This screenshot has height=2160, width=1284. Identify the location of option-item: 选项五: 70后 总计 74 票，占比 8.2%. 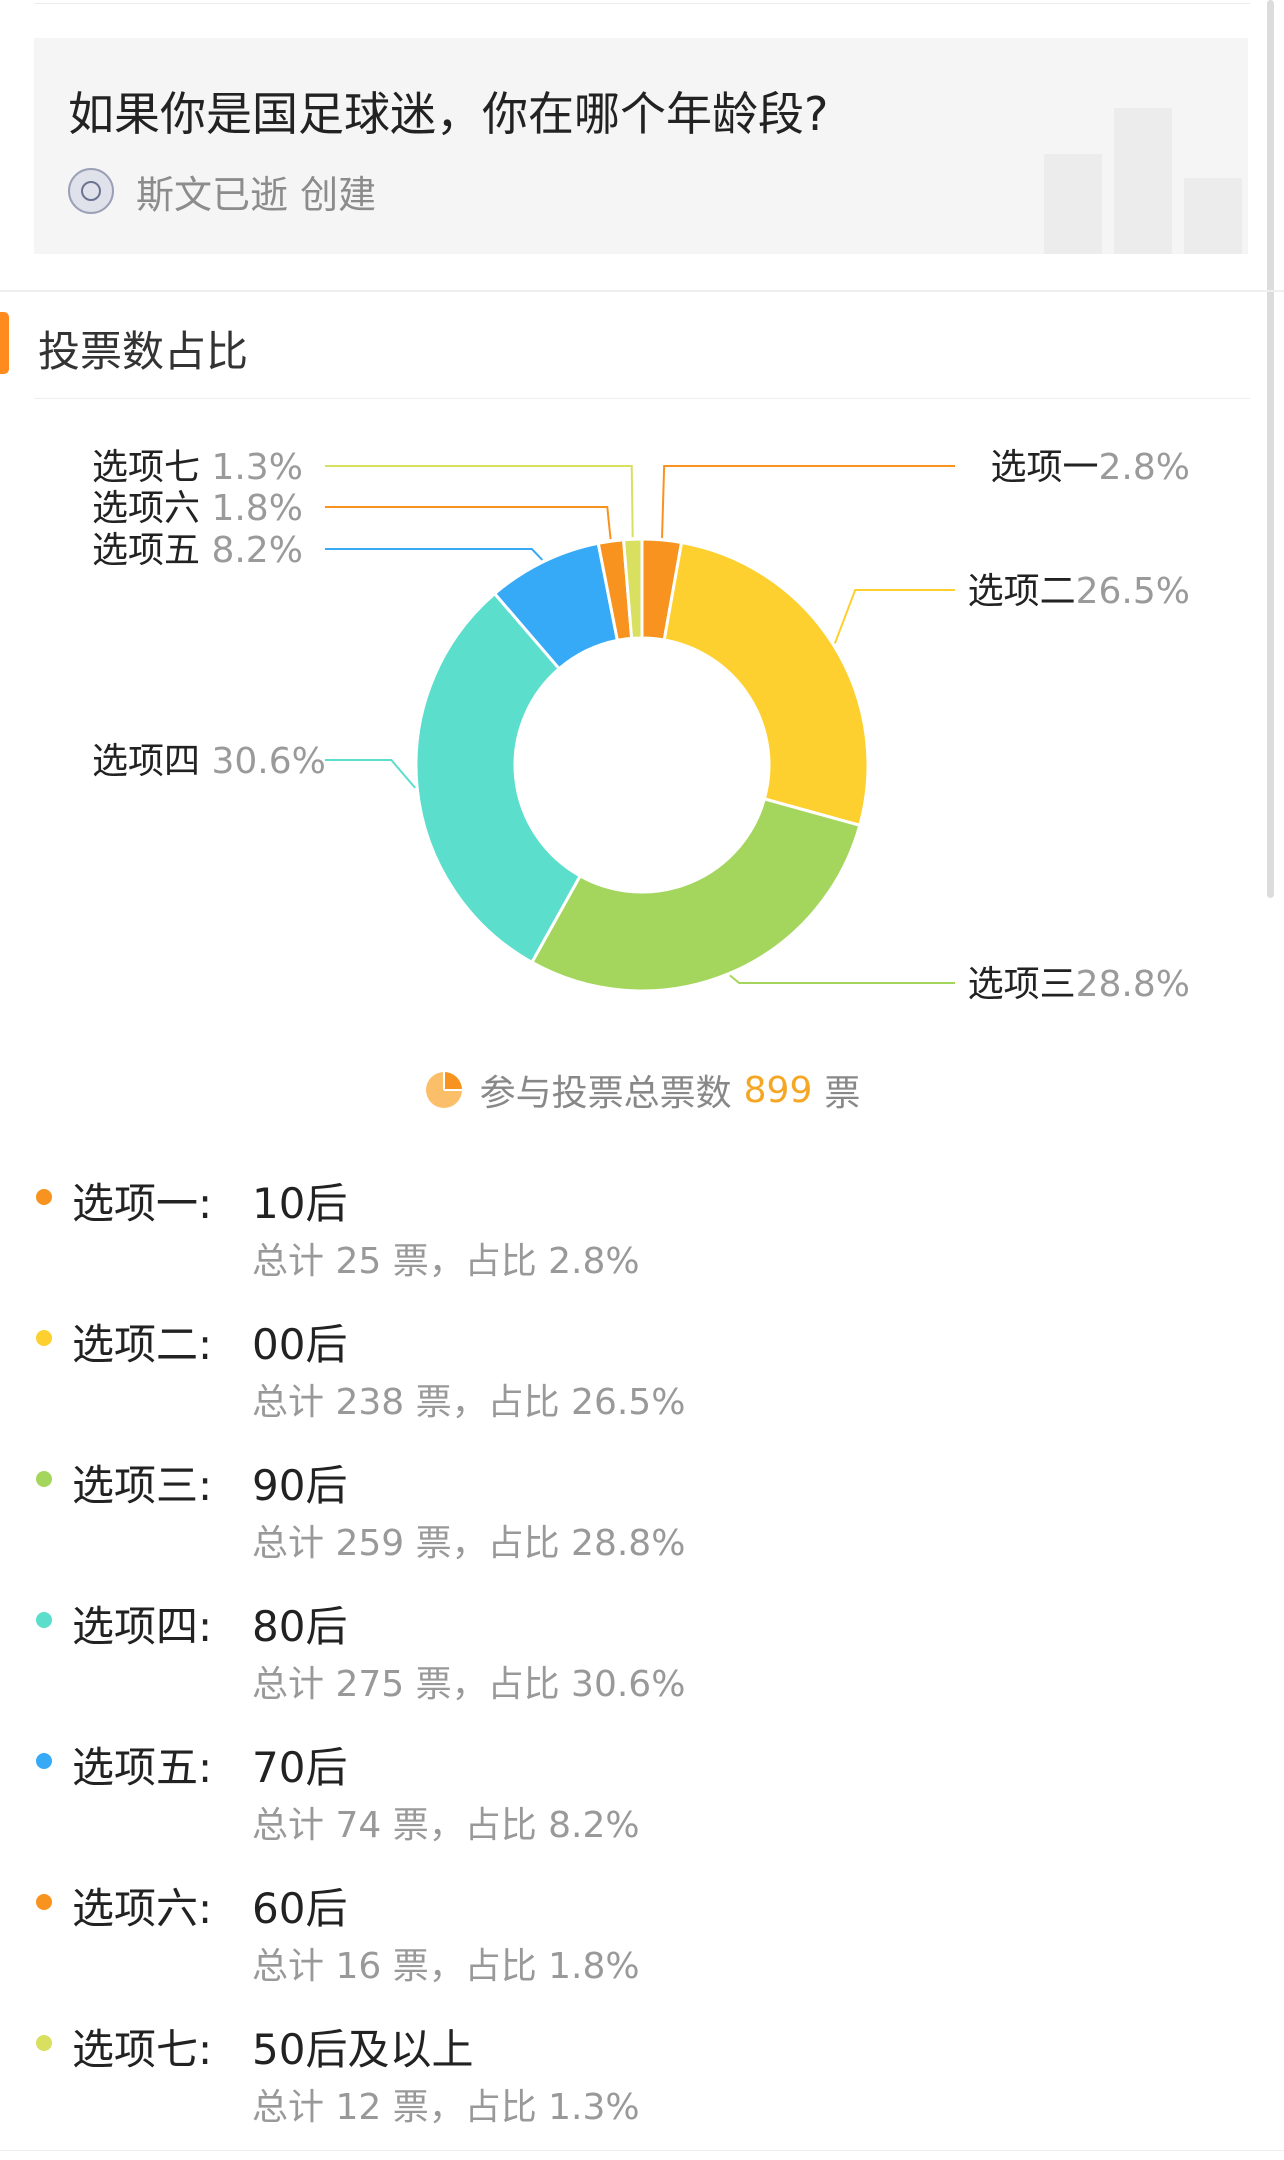
(642, 1794).